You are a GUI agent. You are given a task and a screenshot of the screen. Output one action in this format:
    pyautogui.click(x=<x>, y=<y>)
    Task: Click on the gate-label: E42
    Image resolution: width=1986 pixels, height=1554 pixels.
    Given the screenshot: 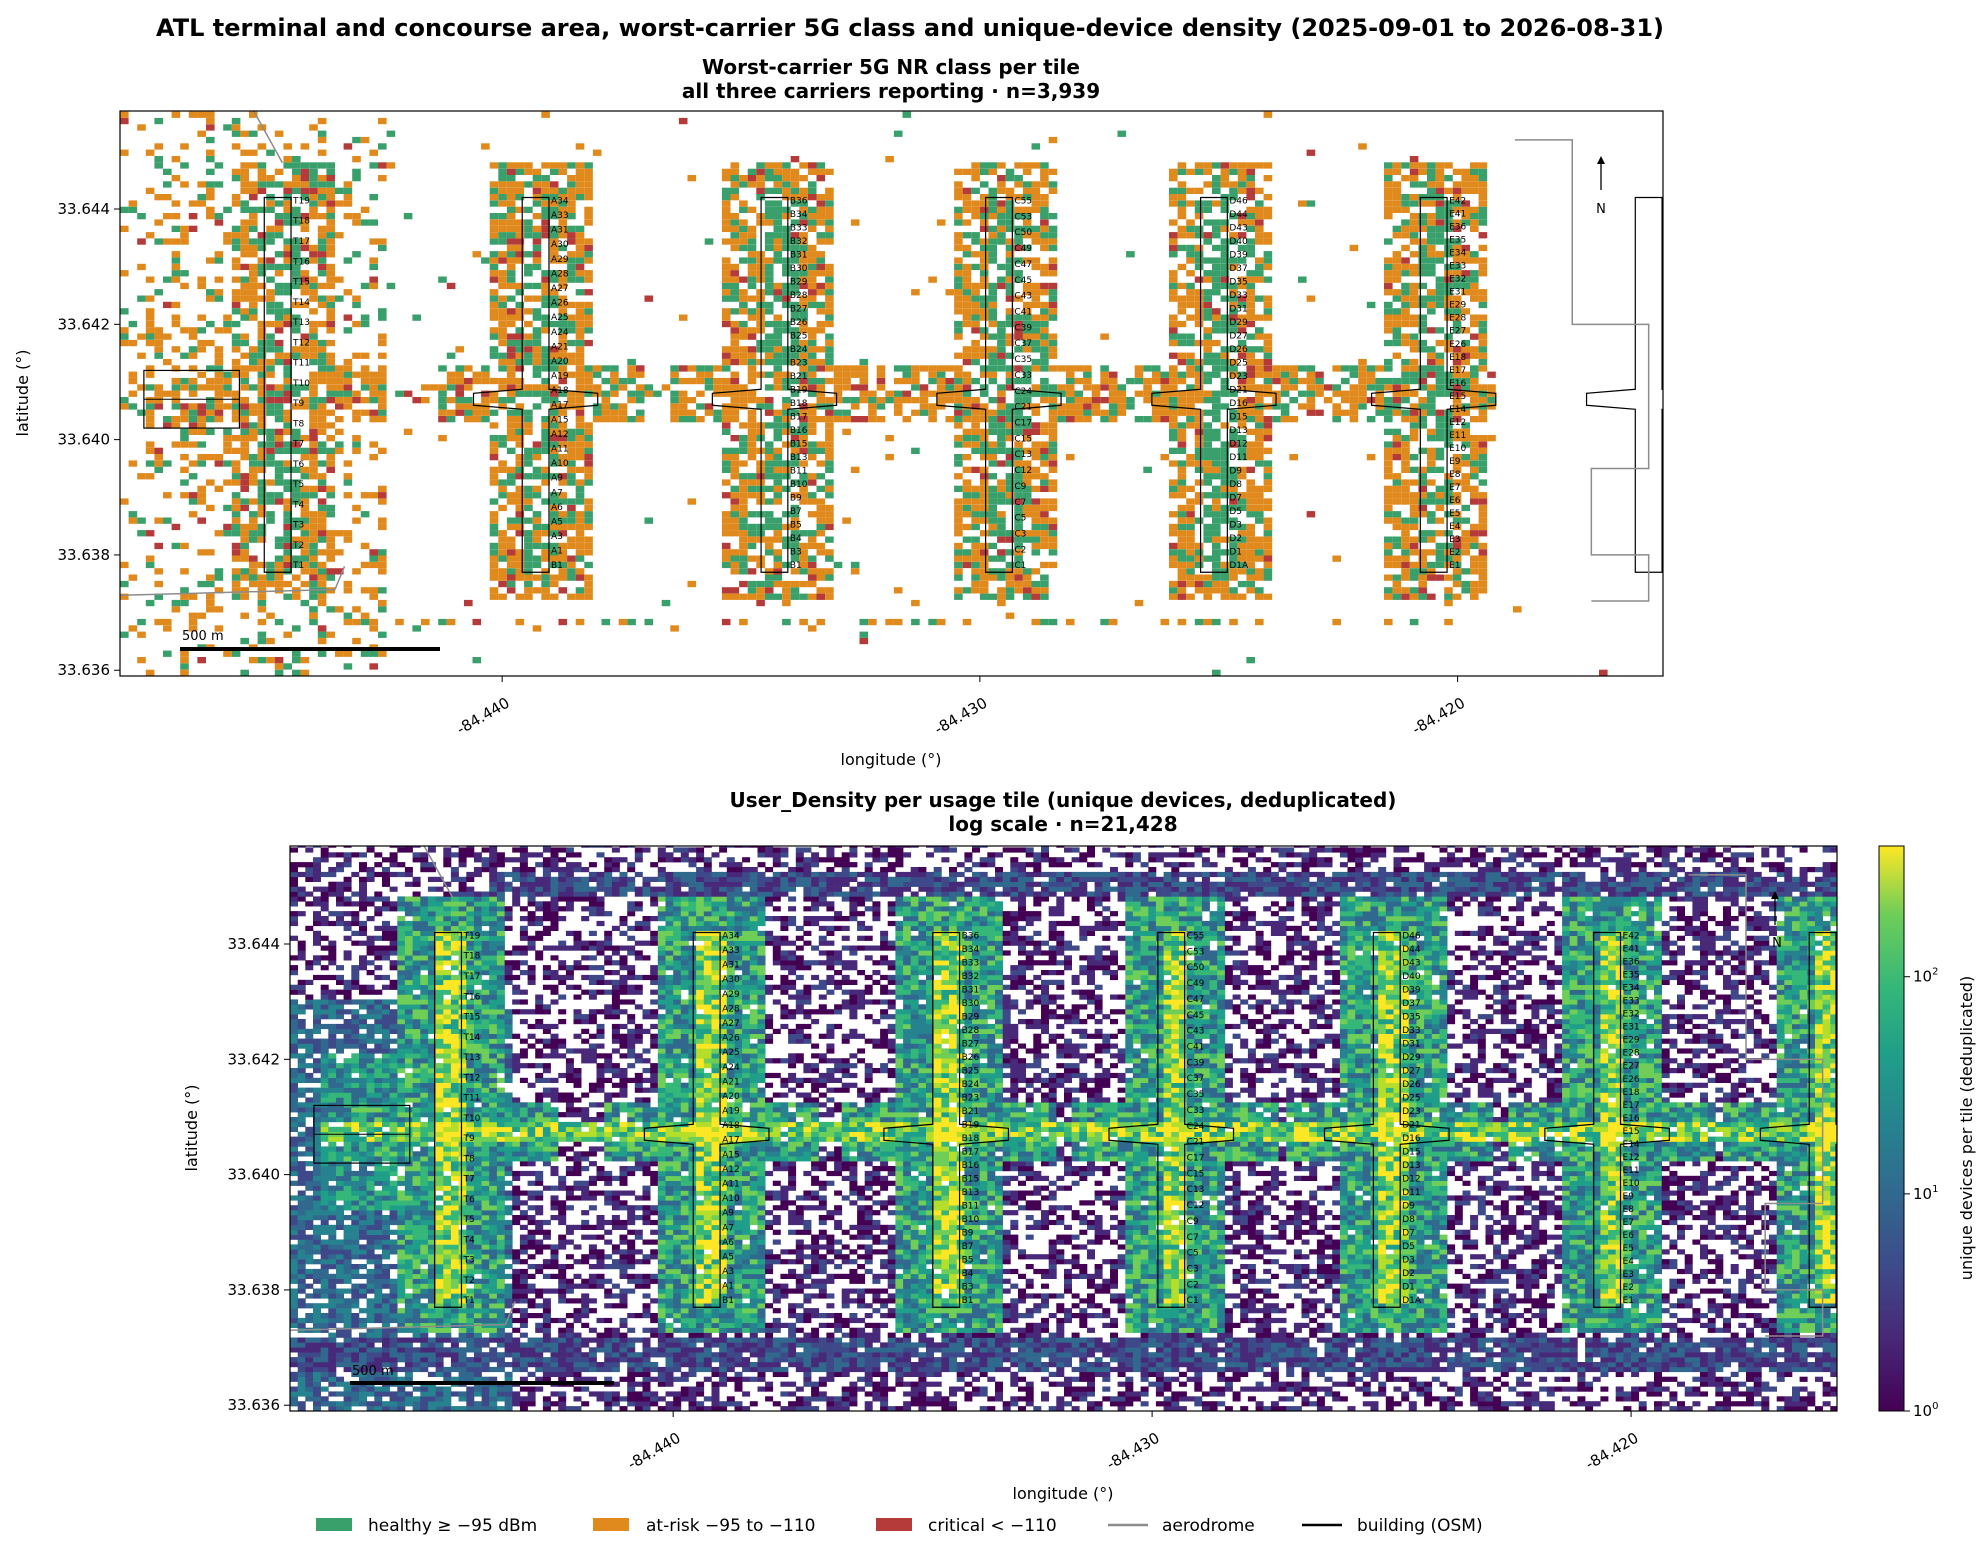 What is the action you would take?
    pyautogui.click(x=1457, y=201)
    